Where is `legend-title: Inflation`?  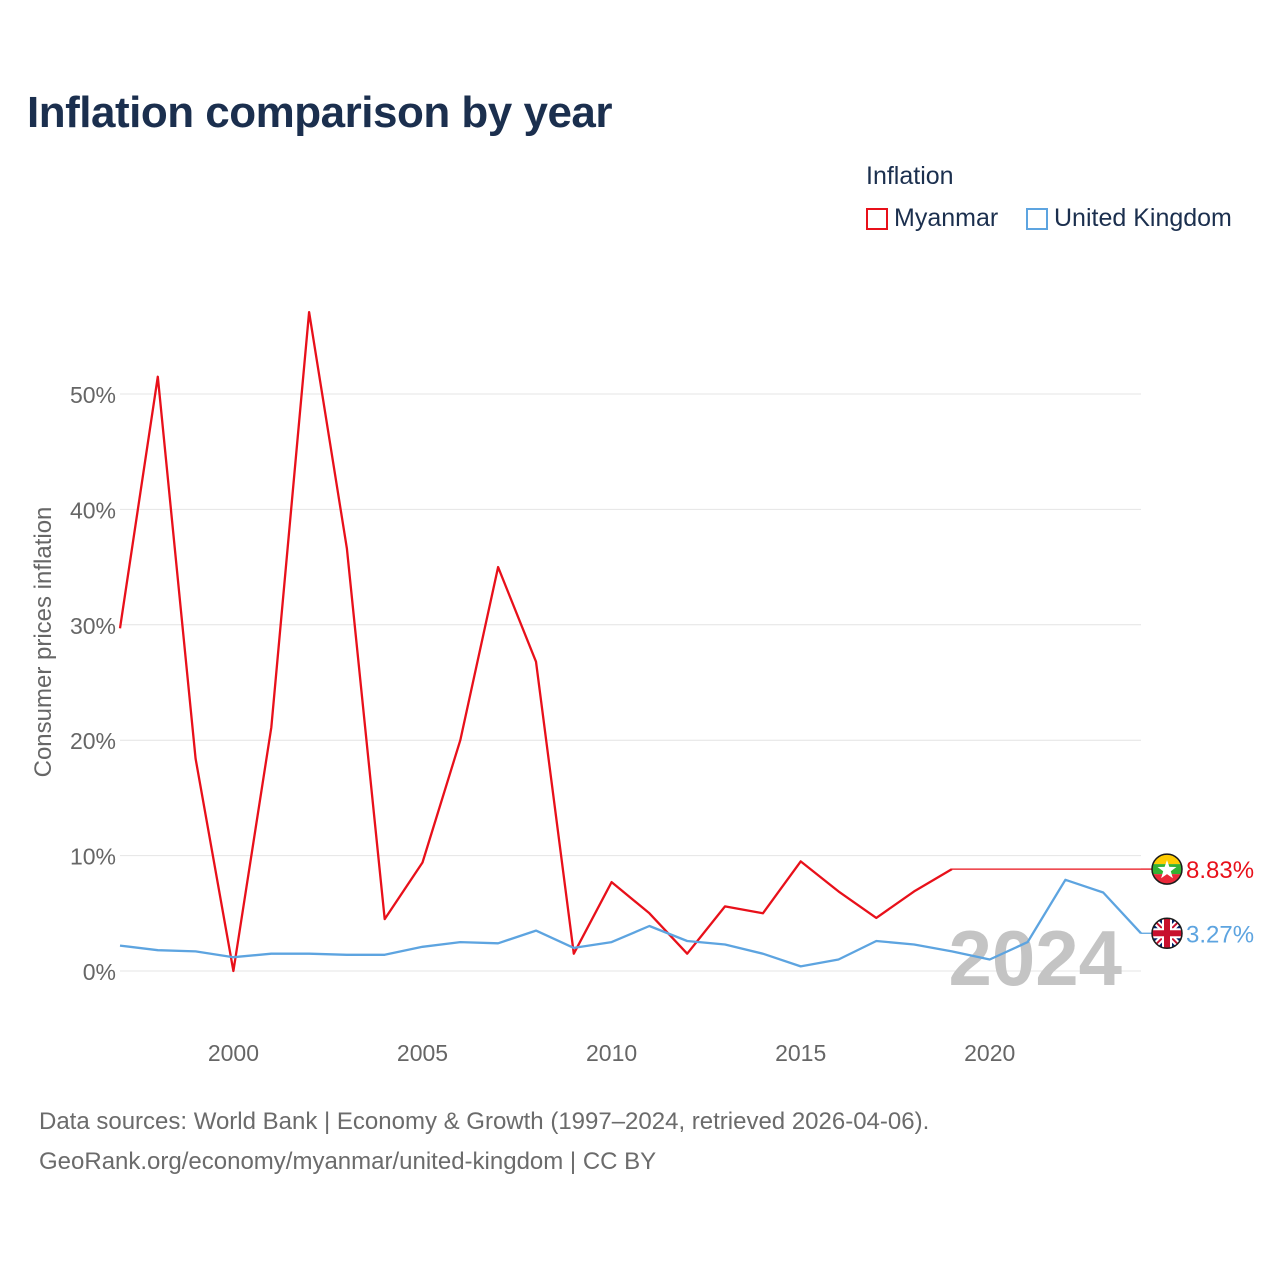 legend-title: Inflation is located at coordinates (910, 176).